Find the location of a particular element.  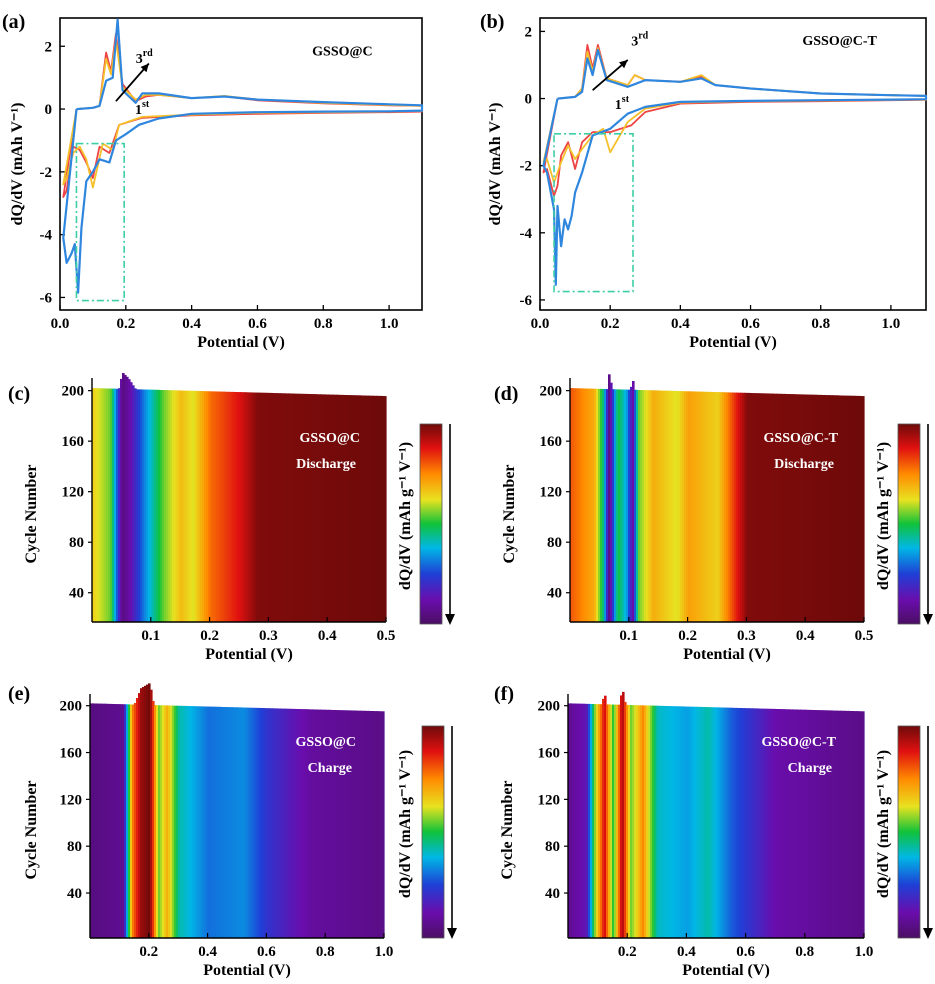

y-tick-label: -4 is located at coordinates (46, 236).